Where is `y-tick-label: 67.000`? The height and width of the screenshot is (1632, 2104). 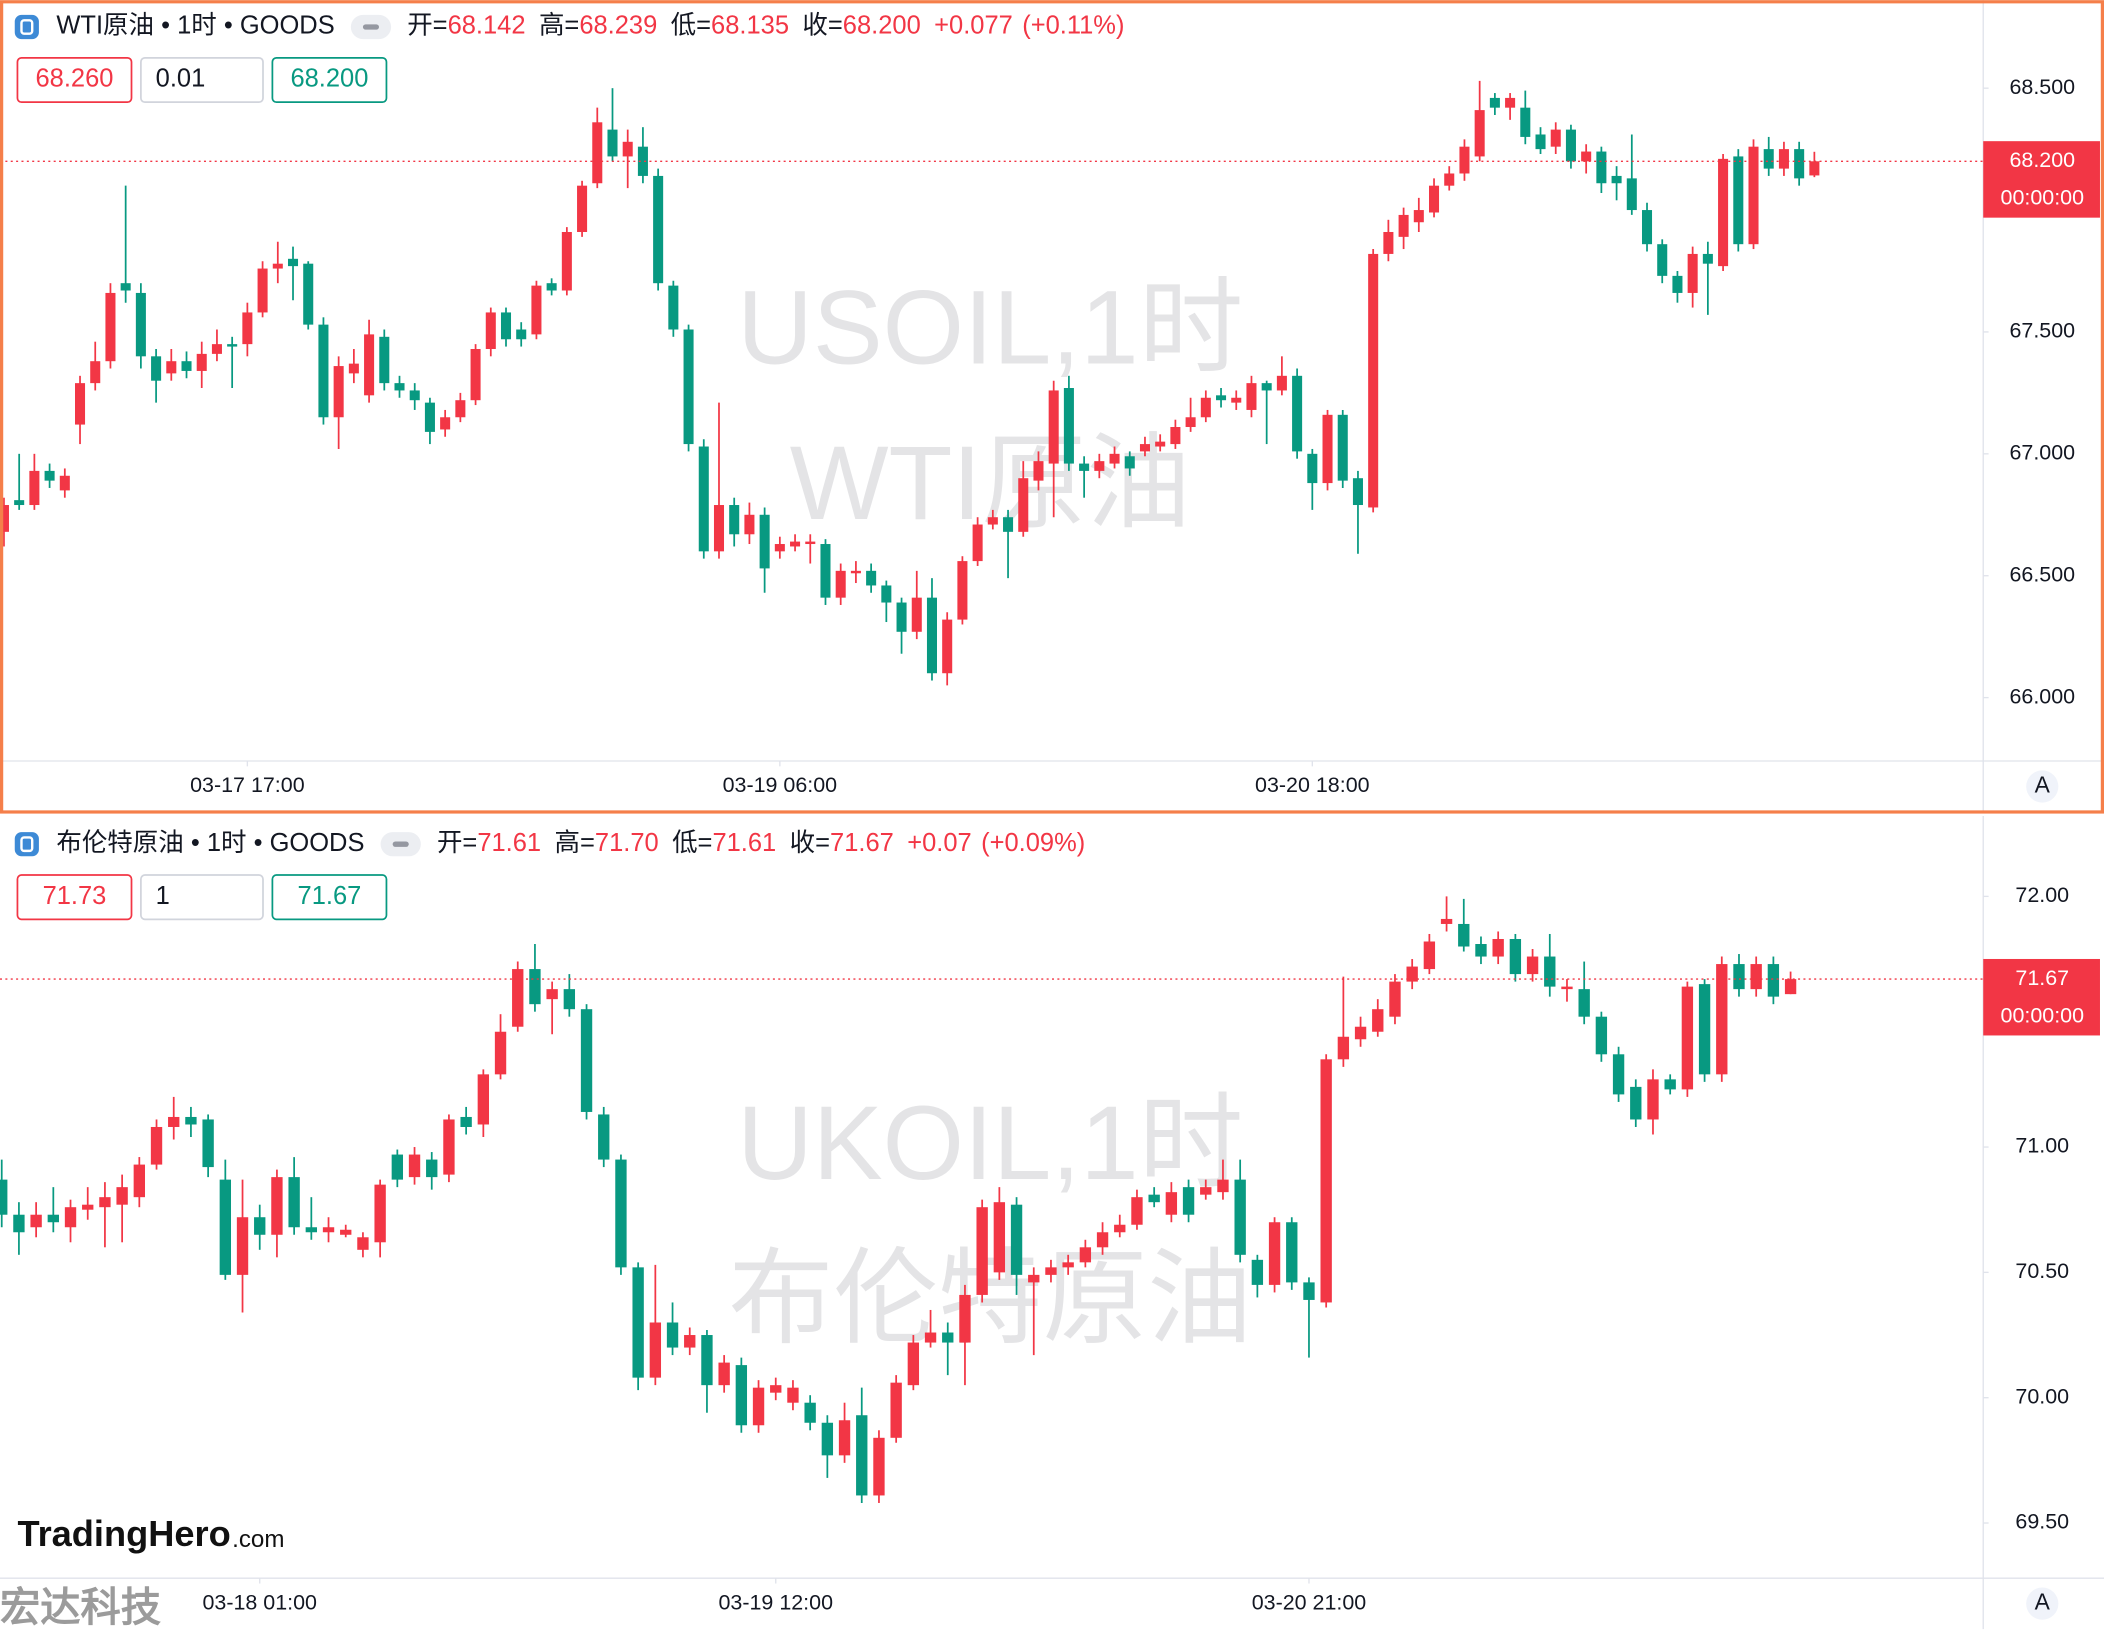 y-tick-label: 67.000 is located at coordinates (2042, 453).